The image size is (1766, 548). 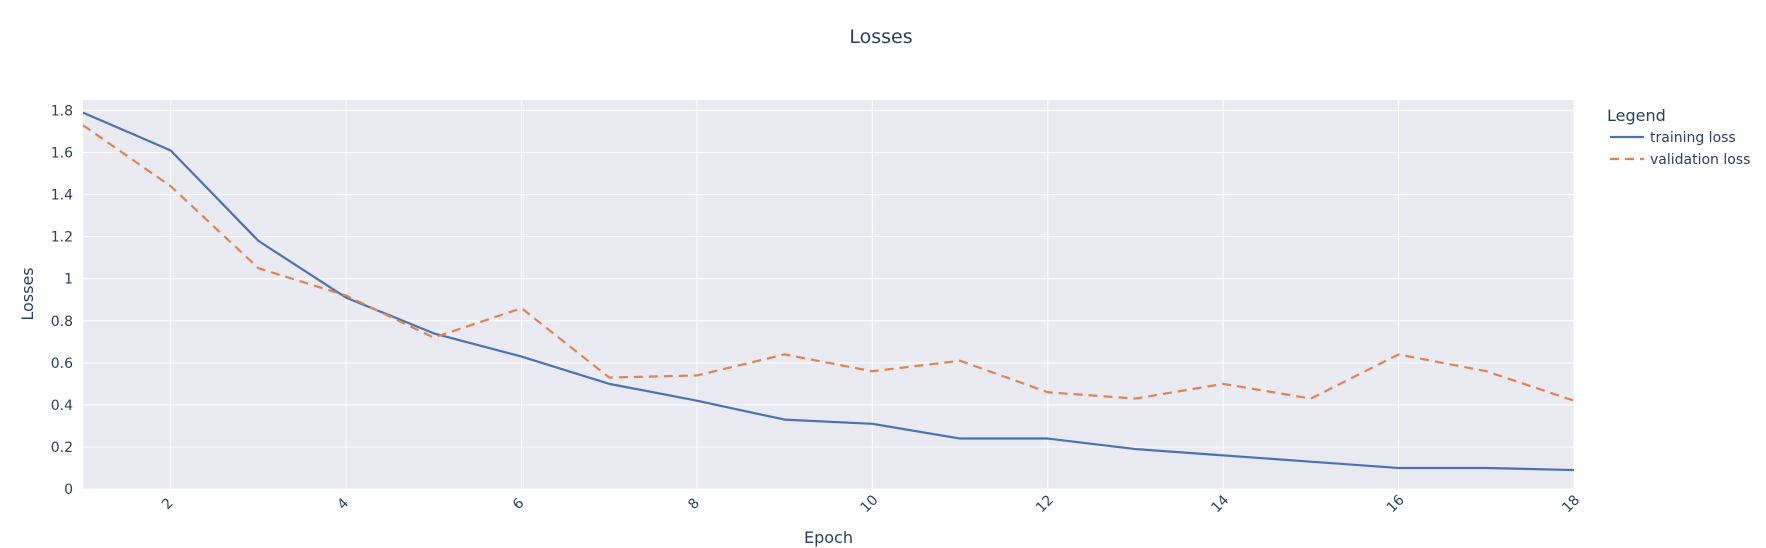 I want to click on x-tick-label: 16, so click(x=1396, y=504).